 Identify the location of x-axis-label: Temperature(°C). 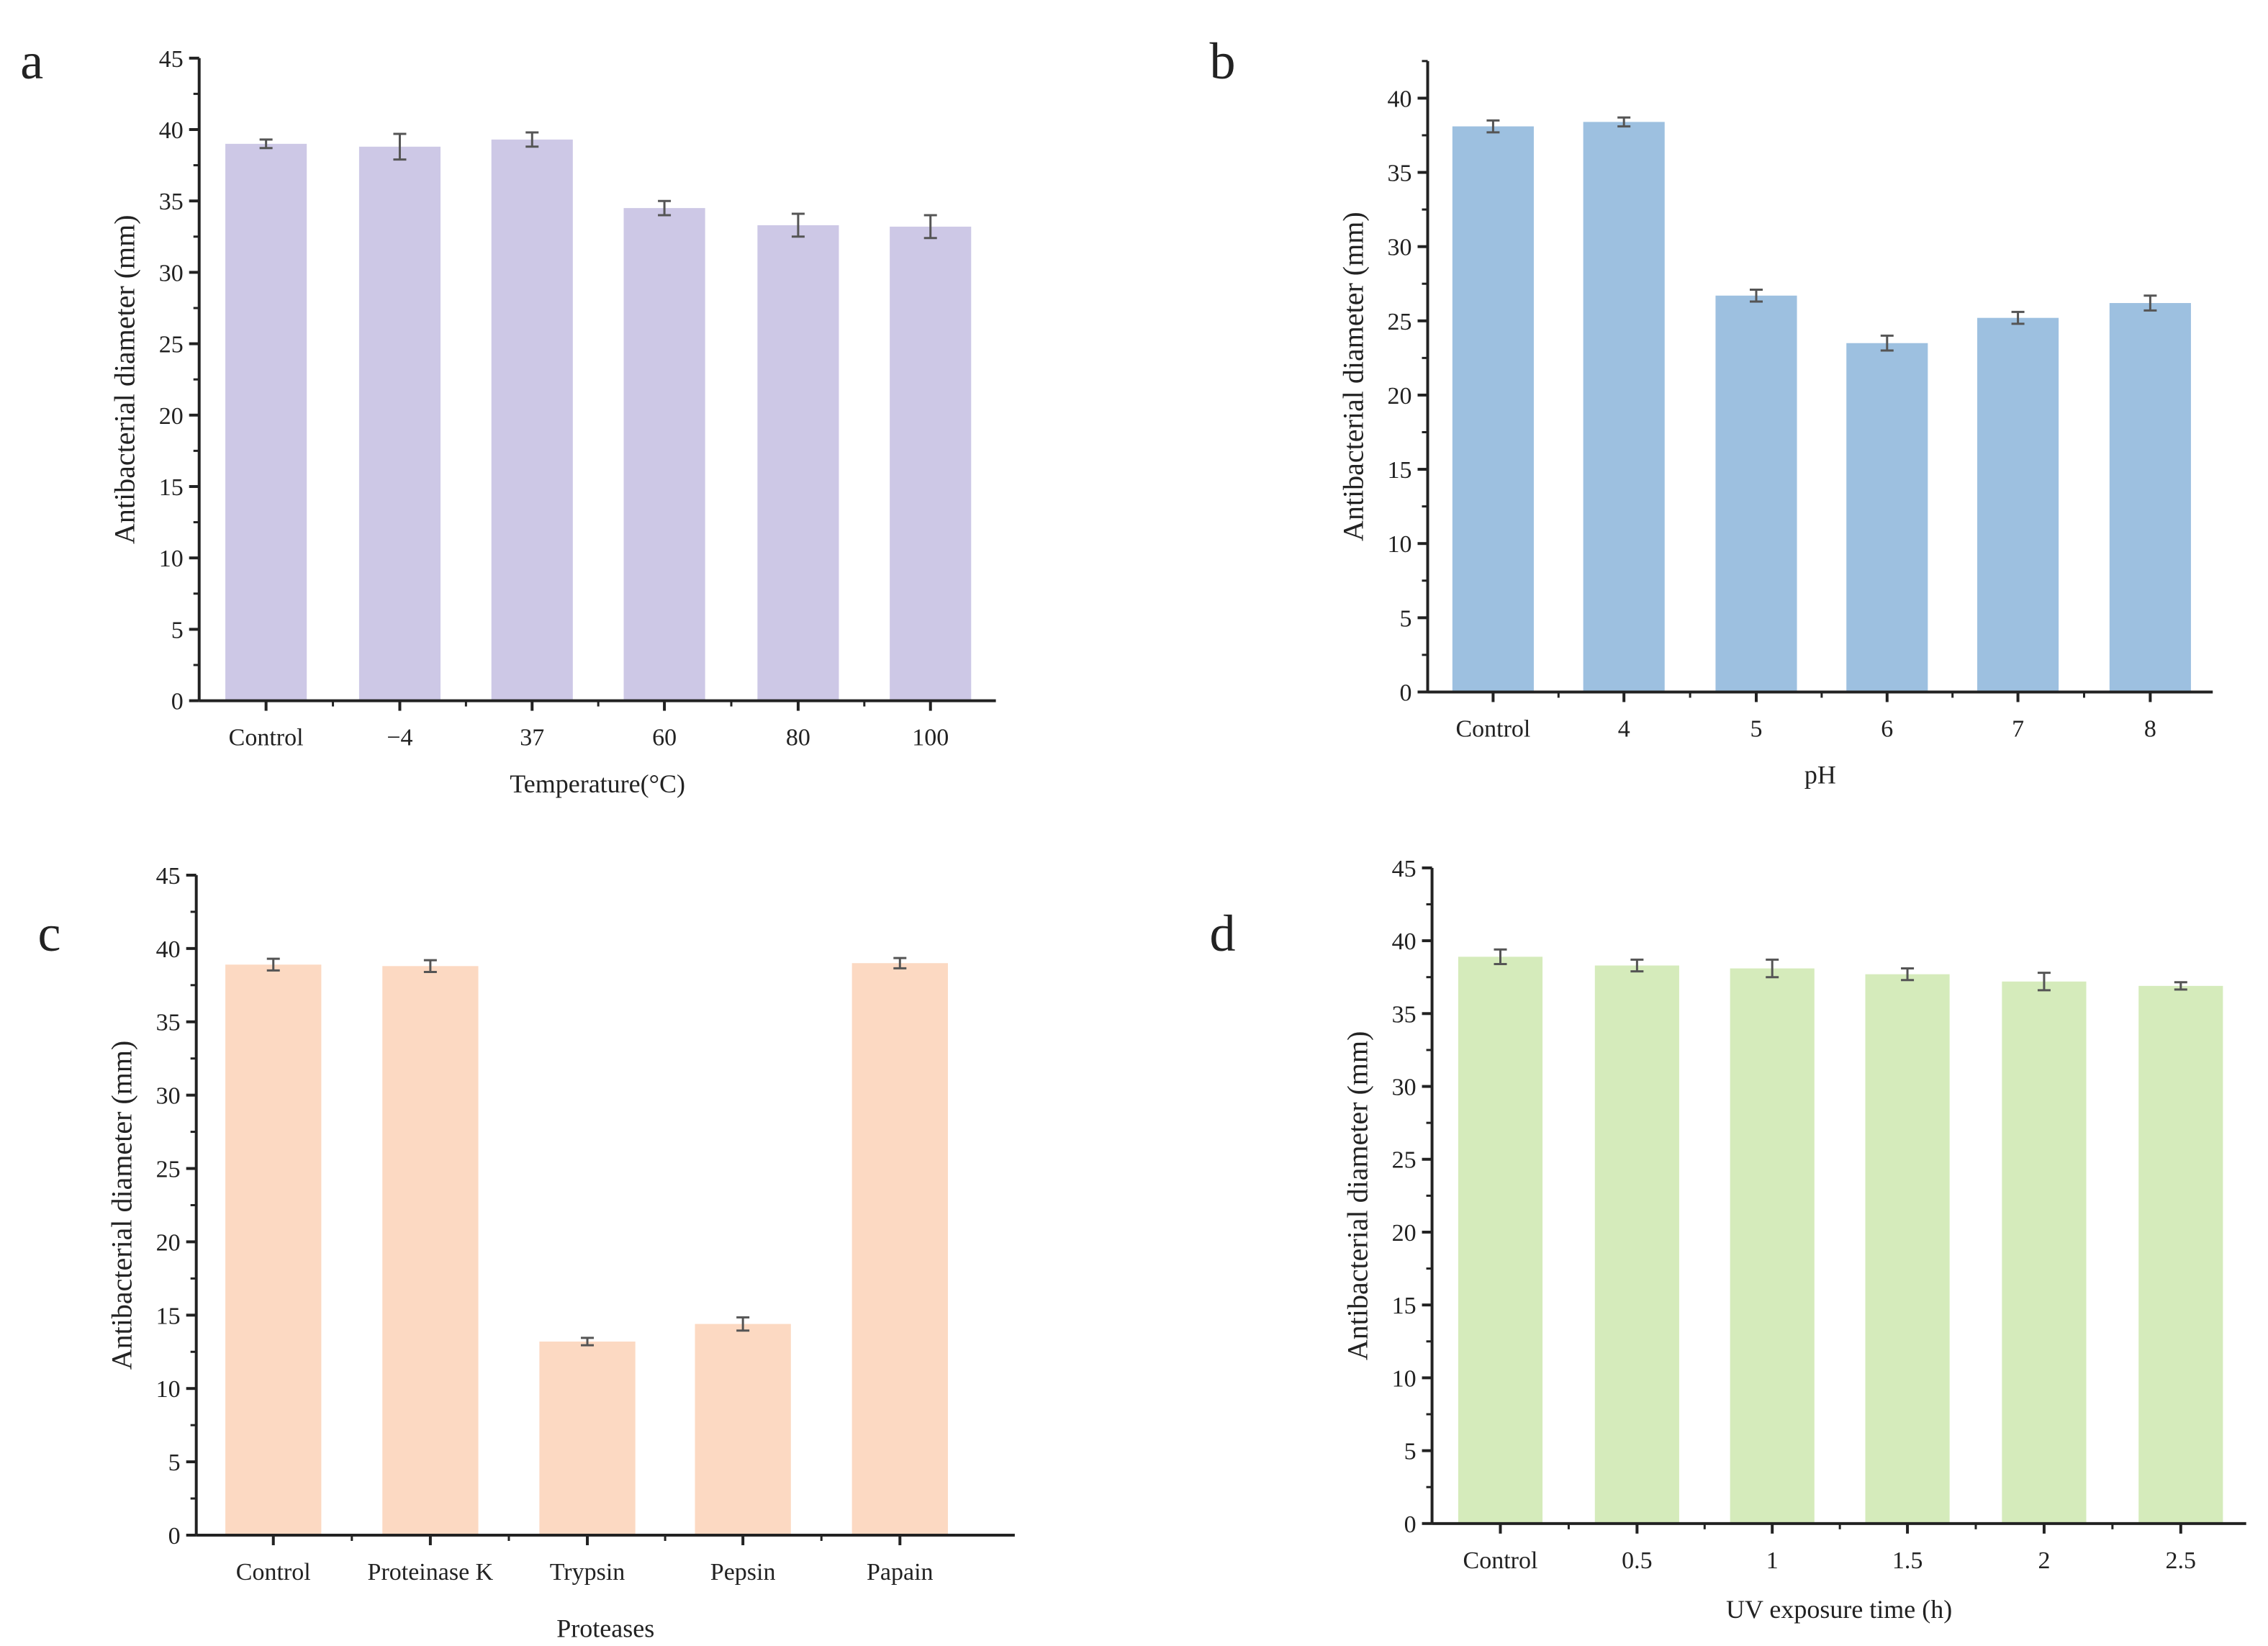
(597, 783).